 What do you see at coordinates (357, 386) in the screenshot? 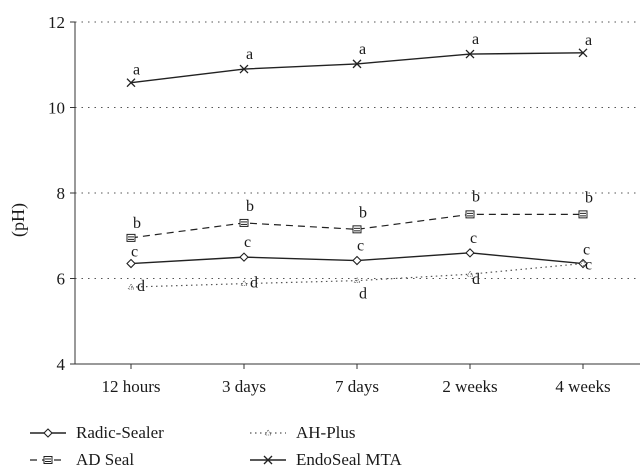
I see `x-tick-label: 7 days` at bounding box center [357, 386].